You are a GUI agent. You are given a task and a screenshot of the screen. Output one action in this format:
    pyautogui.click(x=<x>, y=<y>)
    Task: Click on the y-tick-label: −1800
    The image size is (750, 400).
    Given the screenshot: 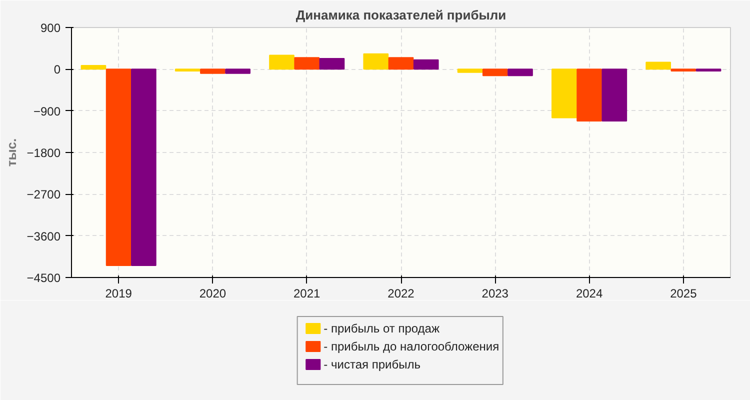 What is the action you would take?
    pyautogui.click(x=43, y=153)
    